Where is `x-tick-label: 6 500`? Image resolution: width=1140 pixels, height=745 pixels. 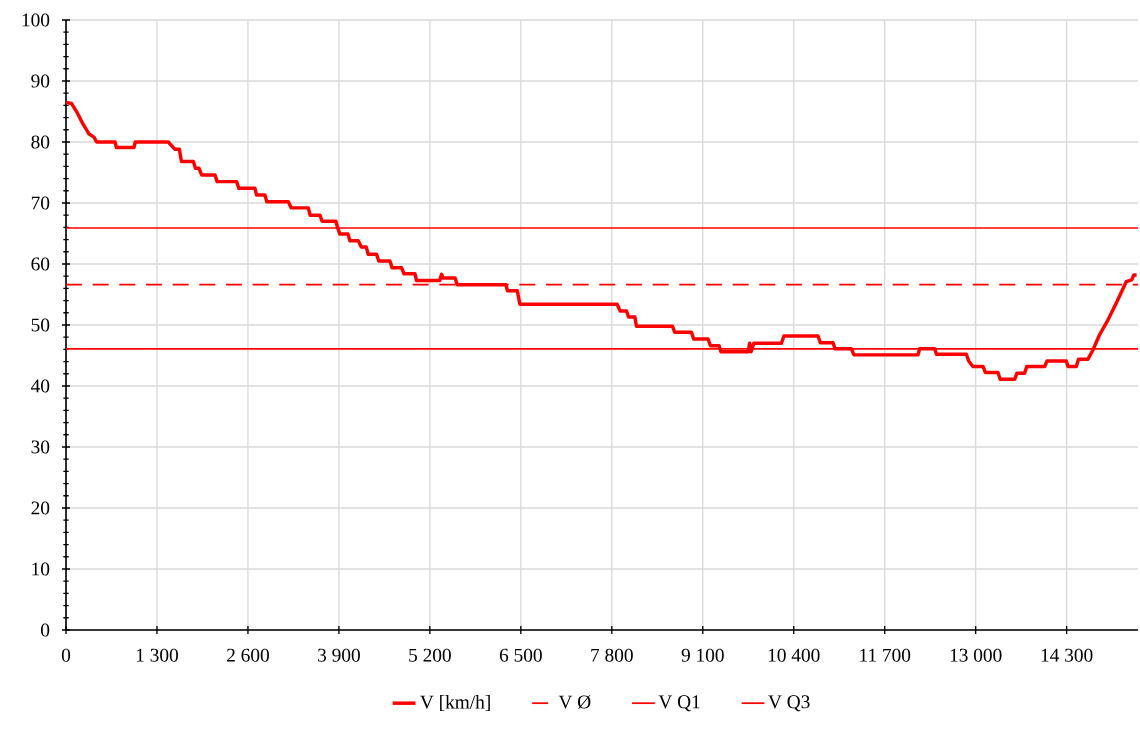 x-tick-label: 6 500 is located at coordinates (520, 655).